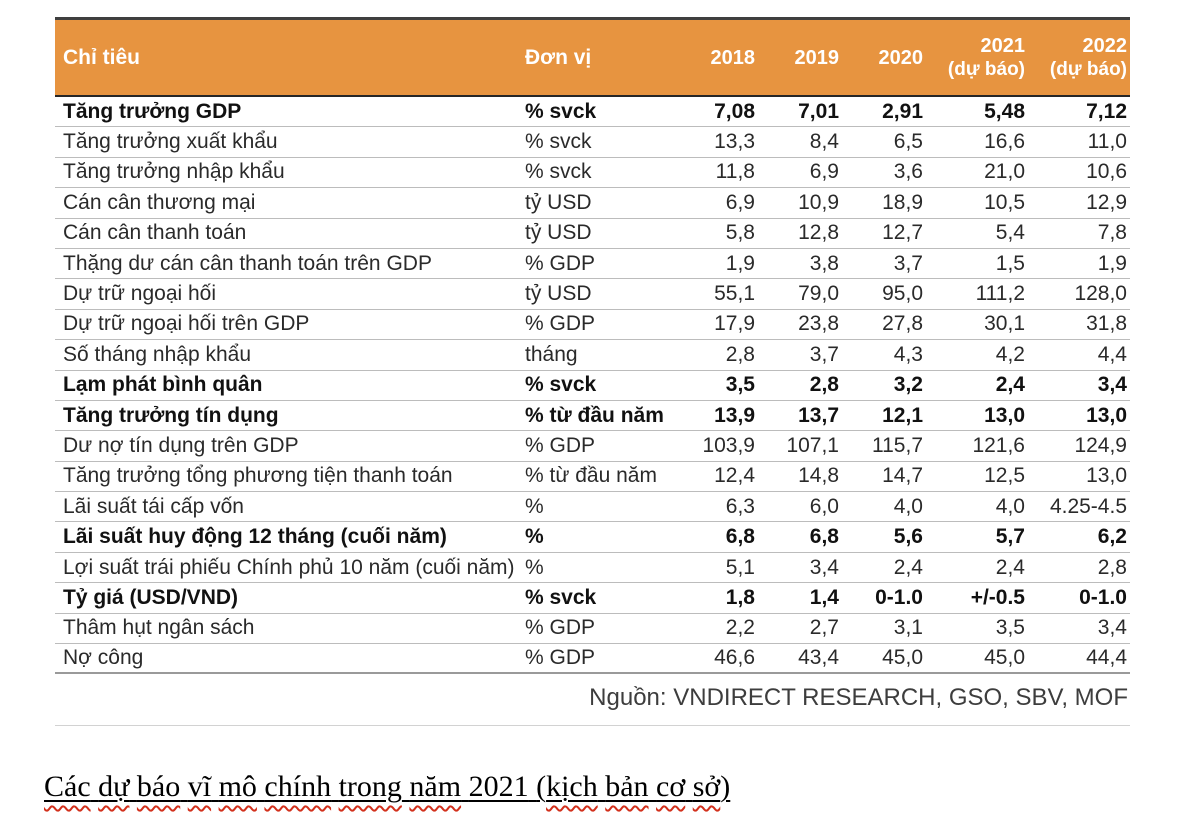  I want to click on row-indicator-label: Tăng trưởng tổng phương tiện thanh toán, so click(258, 476).